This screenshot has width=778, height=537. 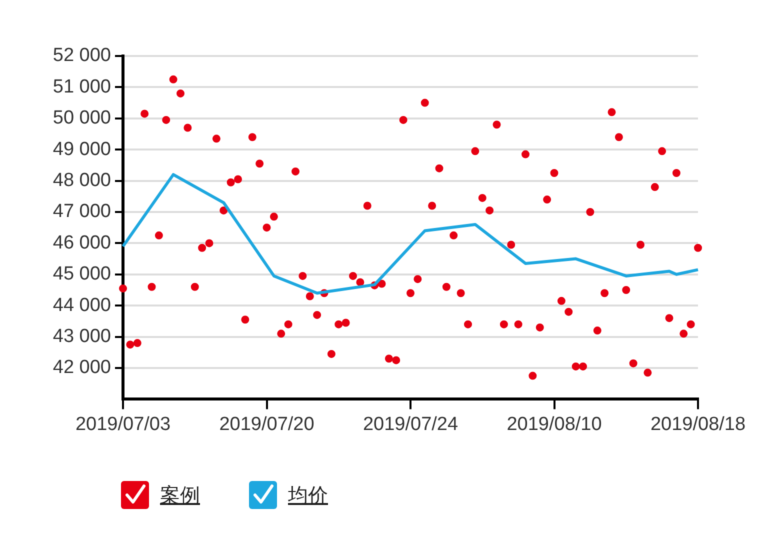 What do you see at coordinates (81, 118) in the screenshot?
I see `y-tick-label: 50 000` at bounding box center [81, 118].